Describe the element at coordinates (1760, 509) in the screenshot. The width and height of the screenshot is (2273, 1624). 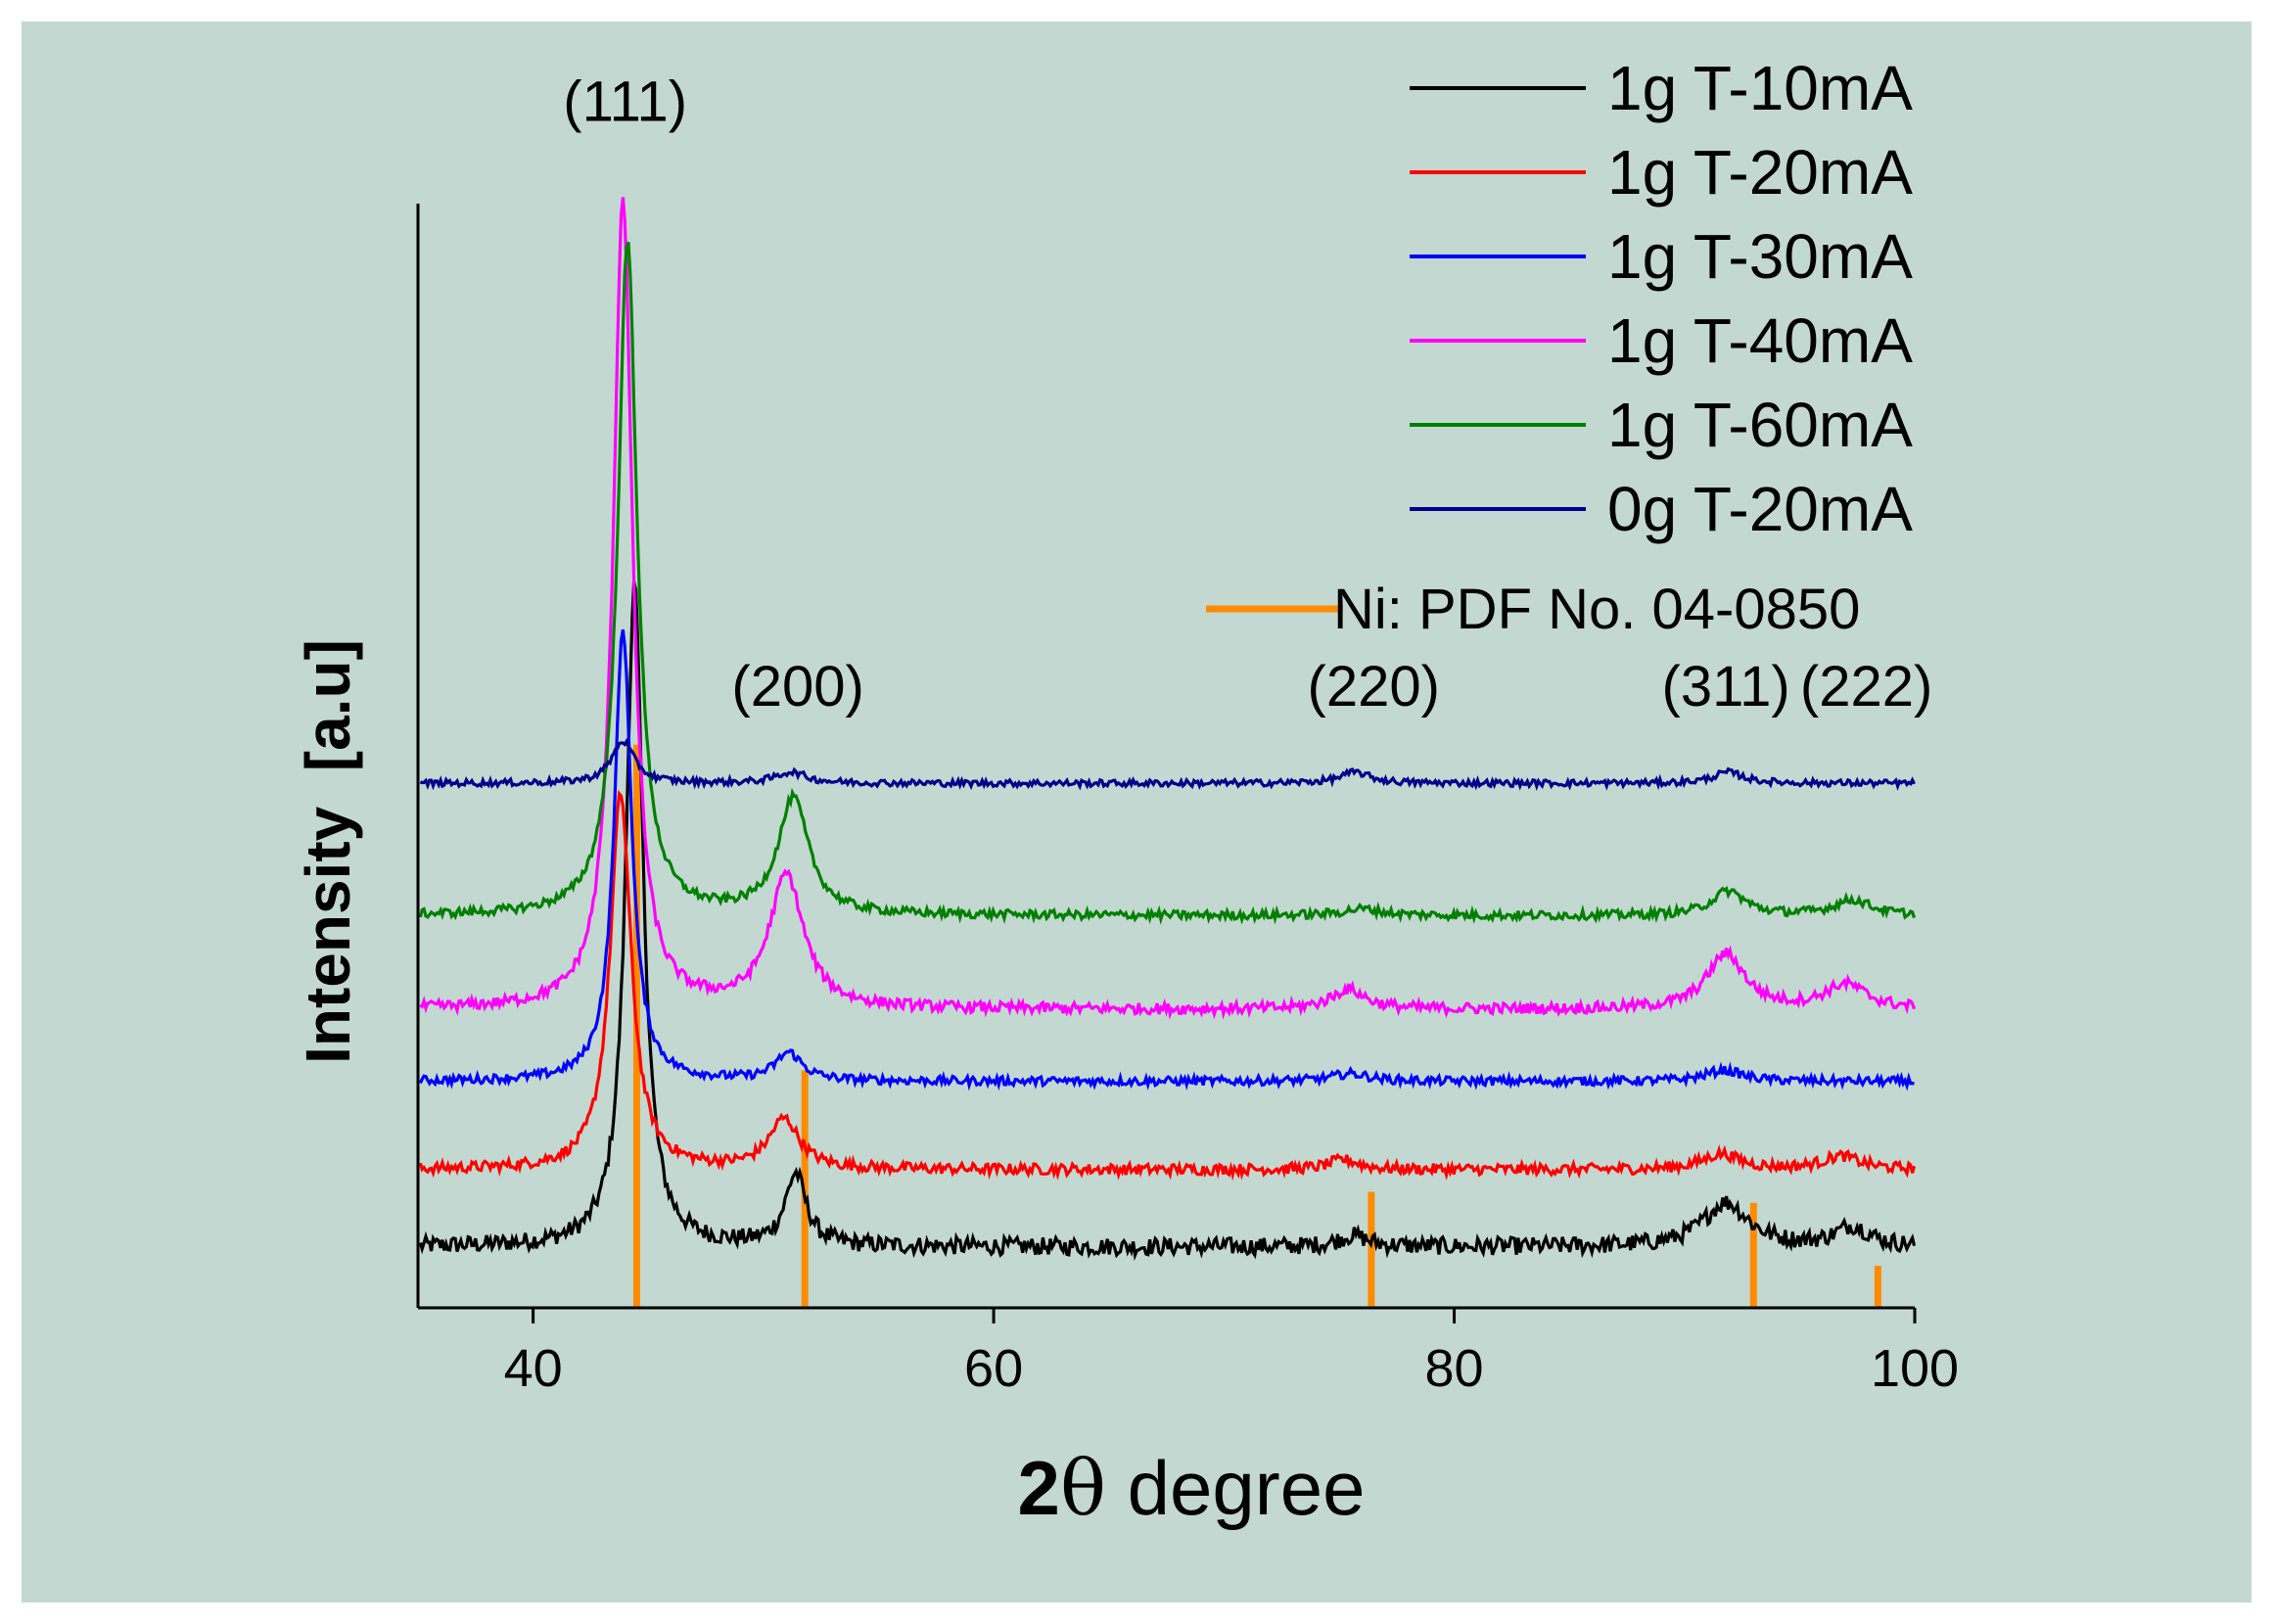
I see `legend-label-6: 0g T-20mA` at that location.